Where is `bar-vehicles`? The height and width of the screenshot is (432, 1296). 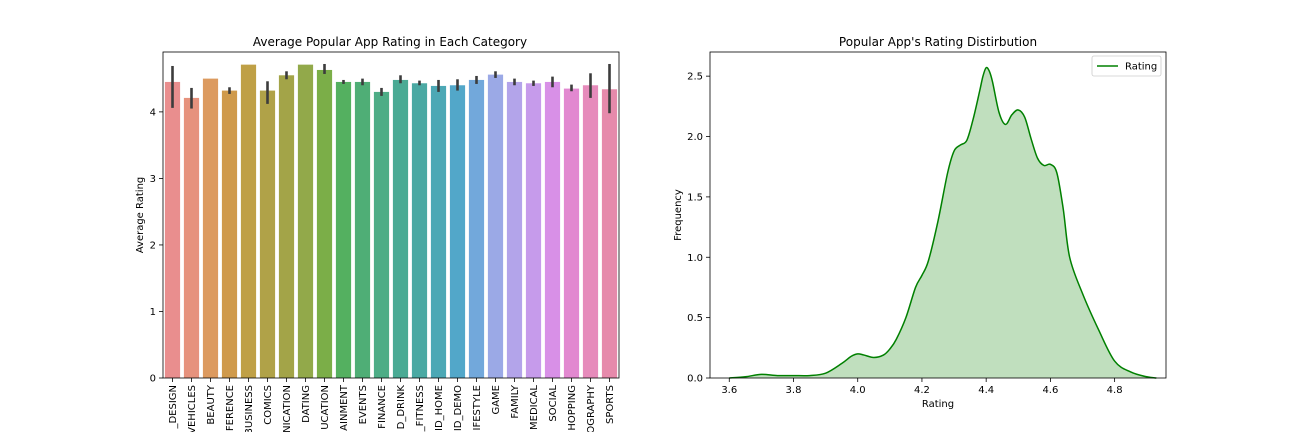
bar-vehicles is located at coordinates (191, 237).